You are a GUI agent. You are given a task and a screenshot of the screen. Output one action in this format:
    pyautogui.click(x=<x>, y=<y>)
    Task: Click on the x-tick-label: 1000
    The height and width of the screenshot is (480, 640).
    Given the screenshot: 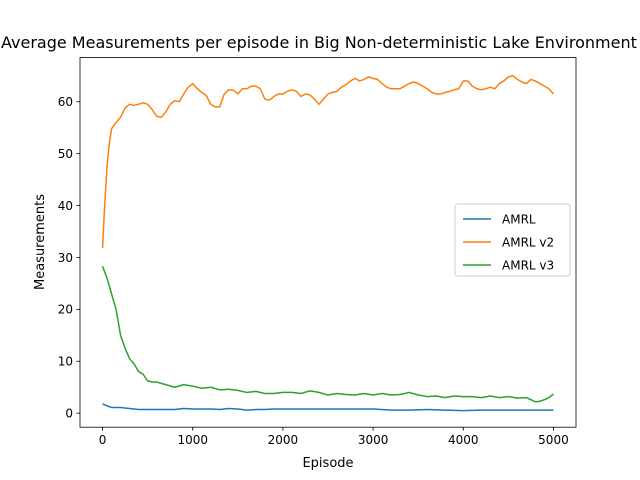 What is the action you would take?
    pyautogui.click(x=192, y=440)
    